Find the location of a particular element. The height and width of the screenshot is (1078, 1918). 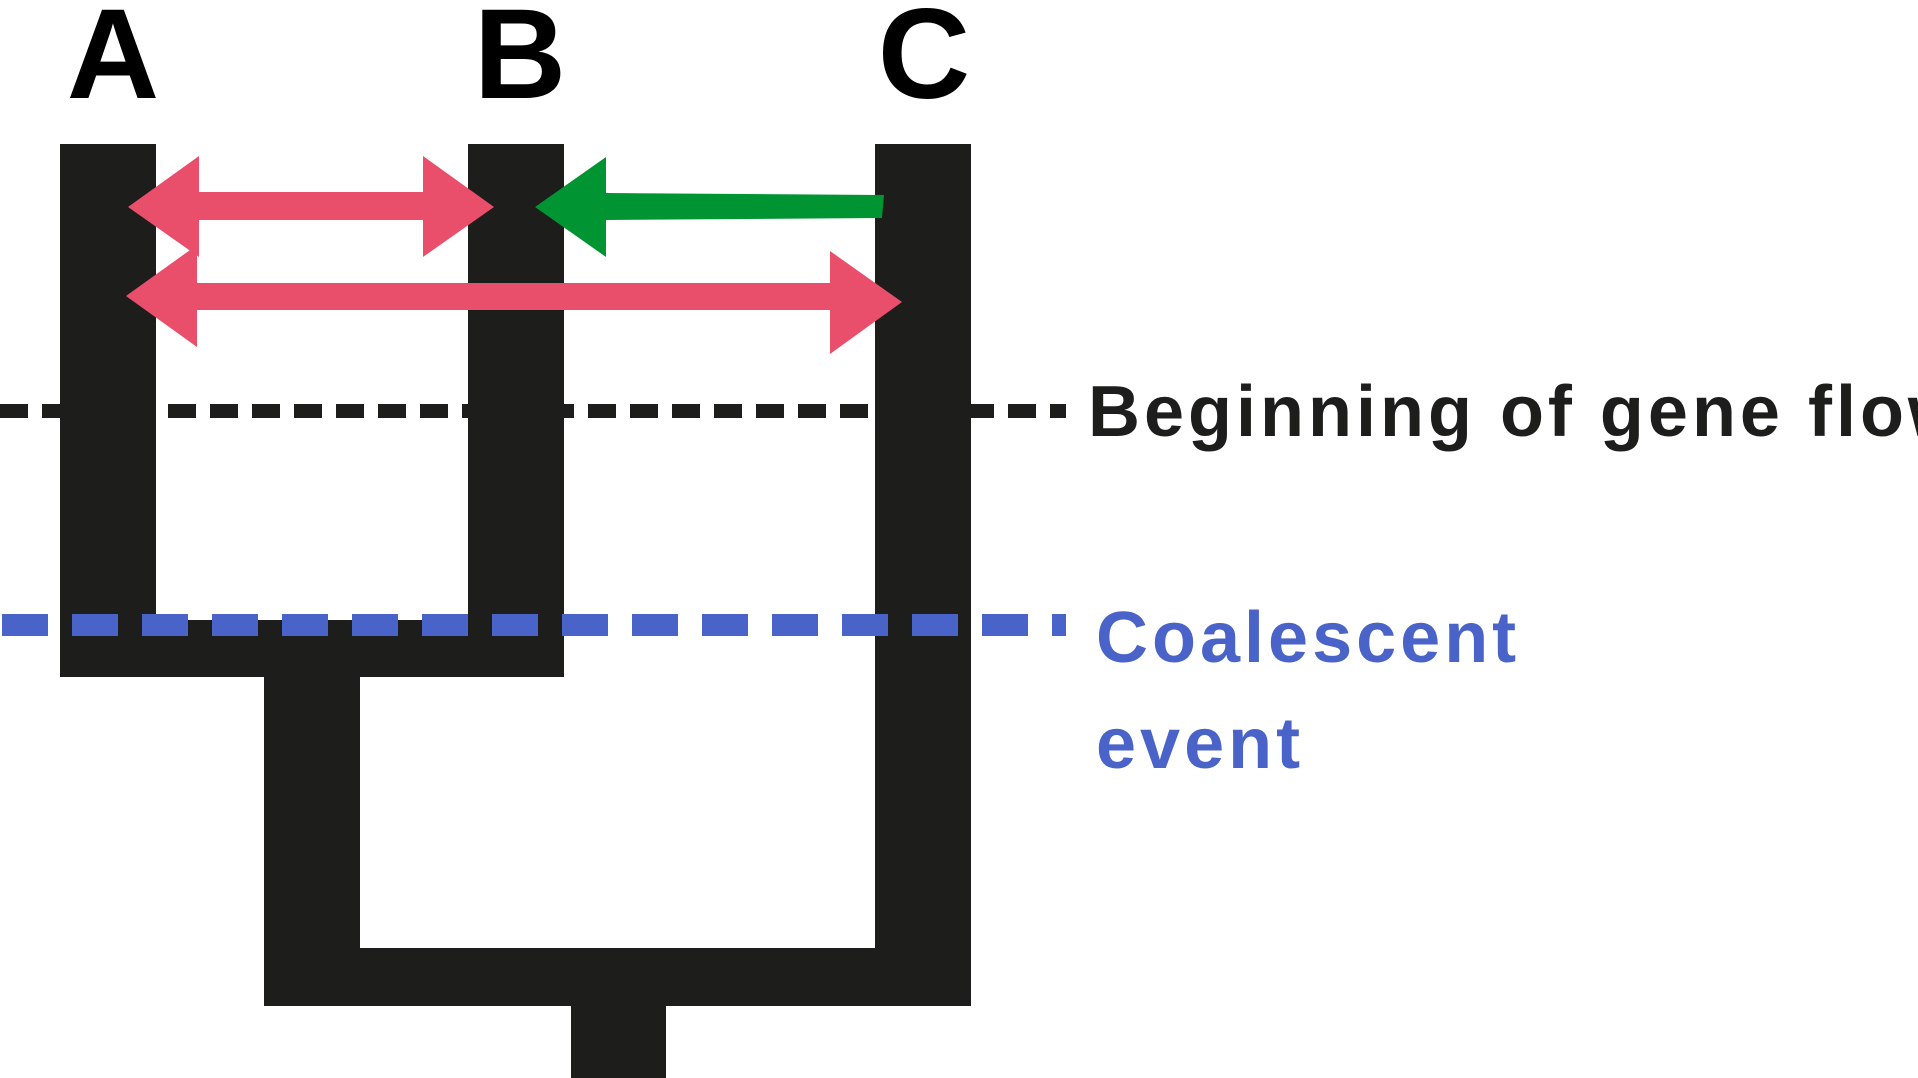

bidirectional-arrow-a-c is located at coordinates (514, 299).